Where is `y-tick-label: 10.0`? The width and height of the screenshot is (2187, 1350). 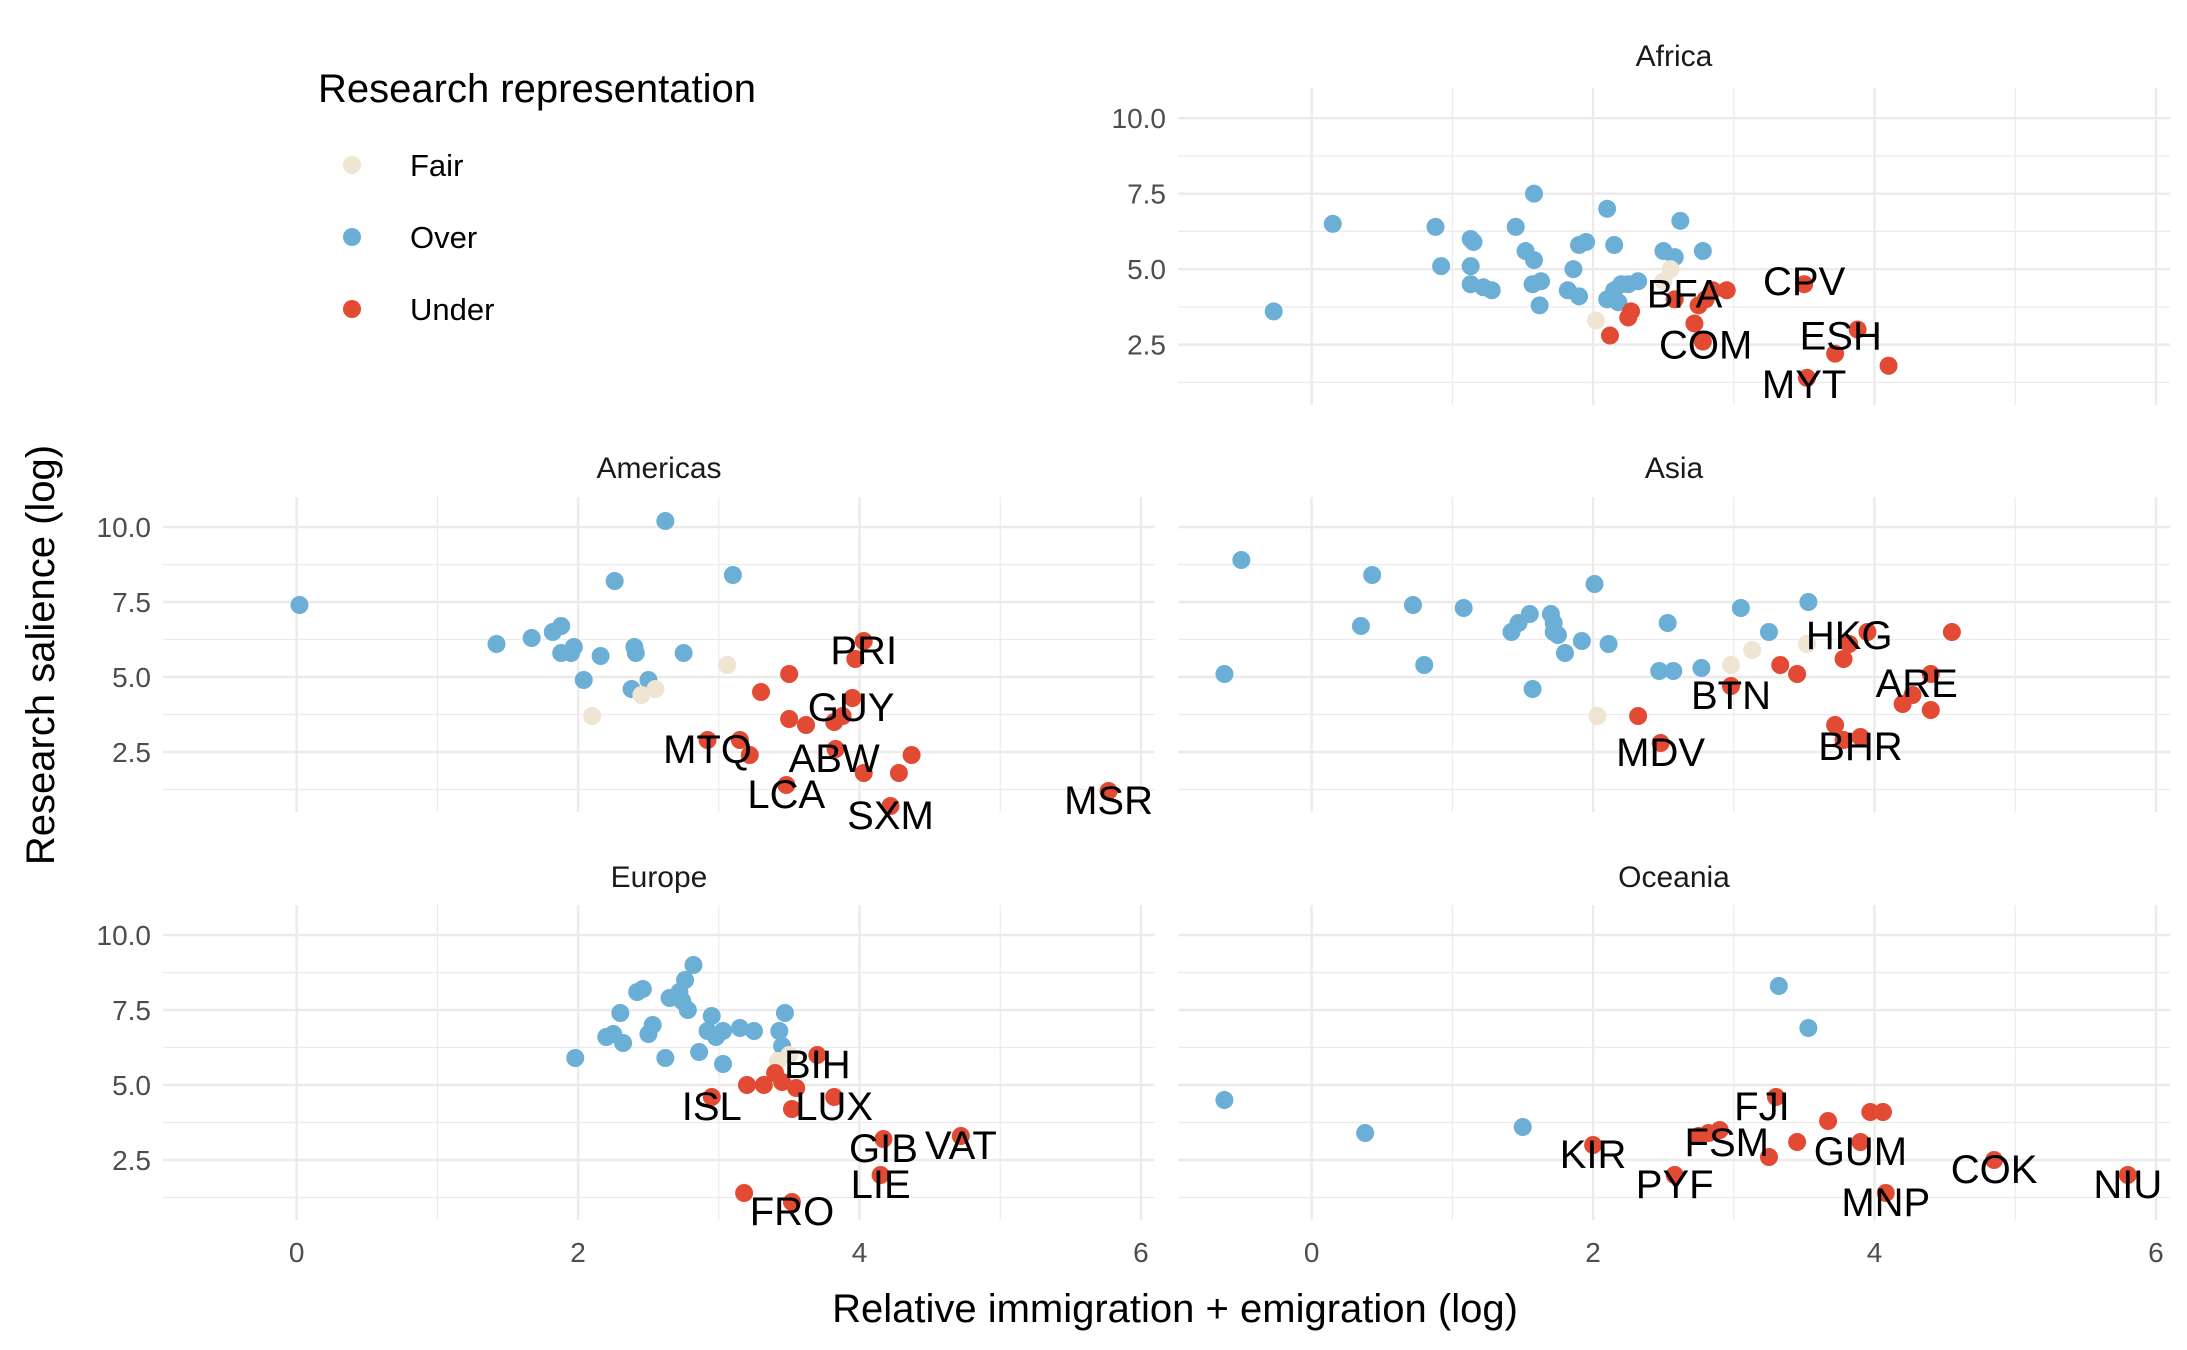 y-tick-label: 10.0 is located at coordinates (124, 935).